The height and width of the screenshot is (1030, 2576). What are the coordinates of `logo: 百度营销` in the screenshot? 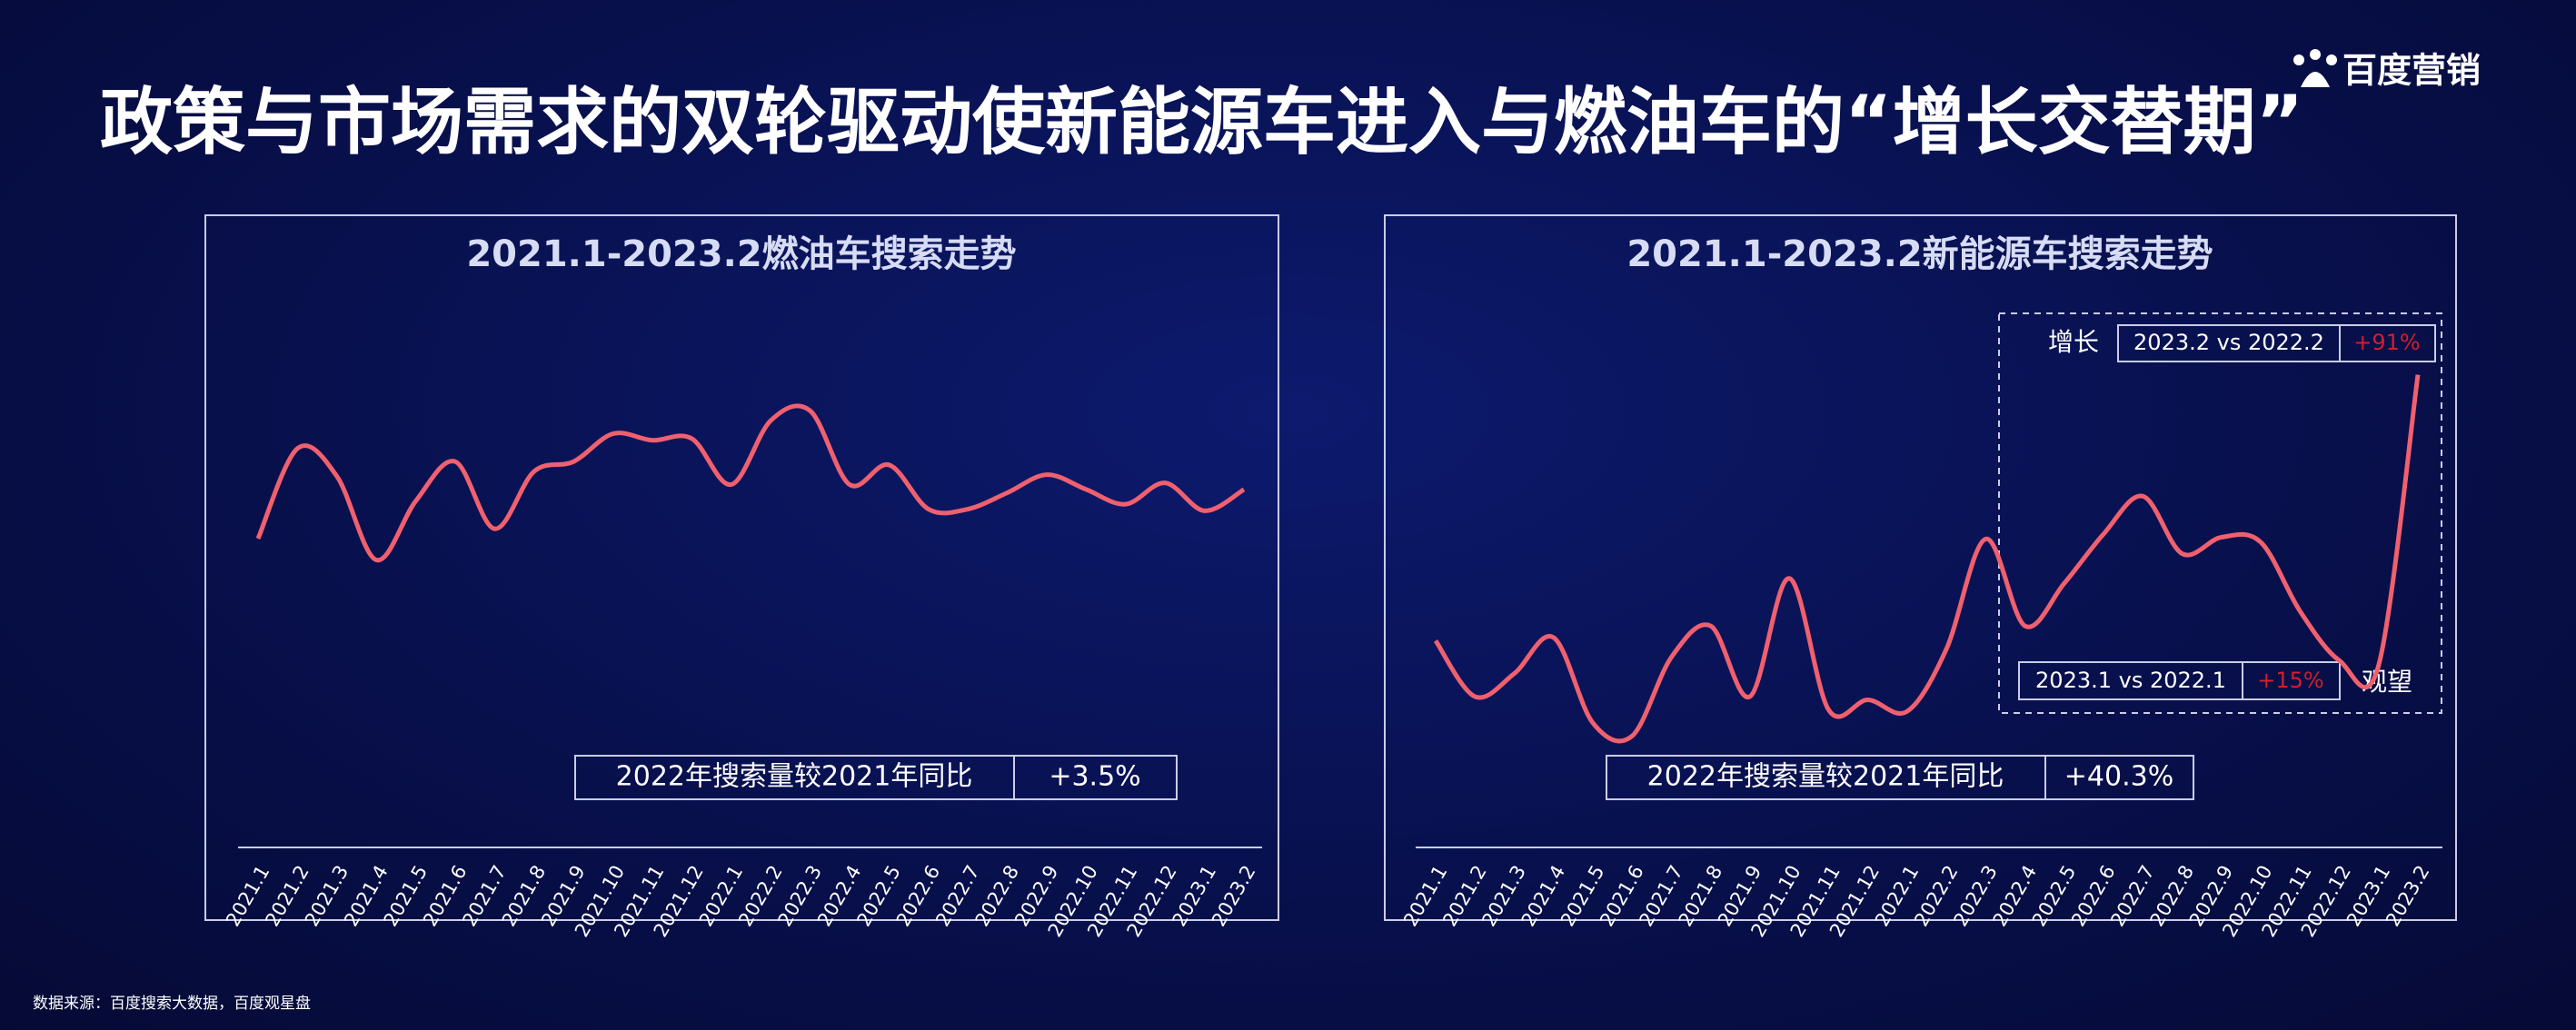 It's located at (2387, 70).